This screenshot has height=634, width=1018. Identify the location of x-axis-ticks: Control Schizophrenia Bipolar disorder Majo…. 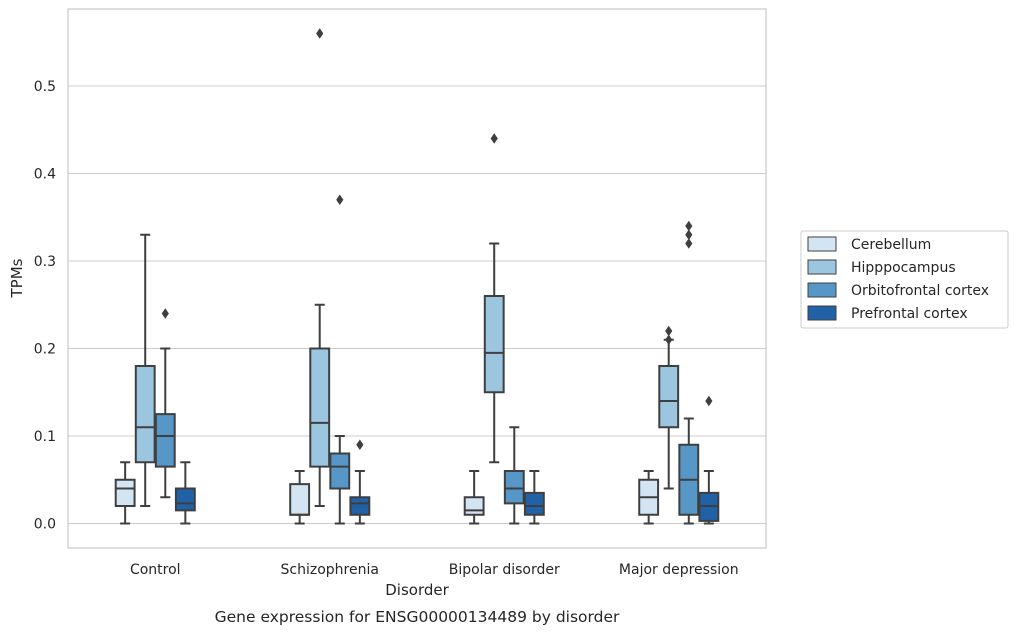
(434, 570).